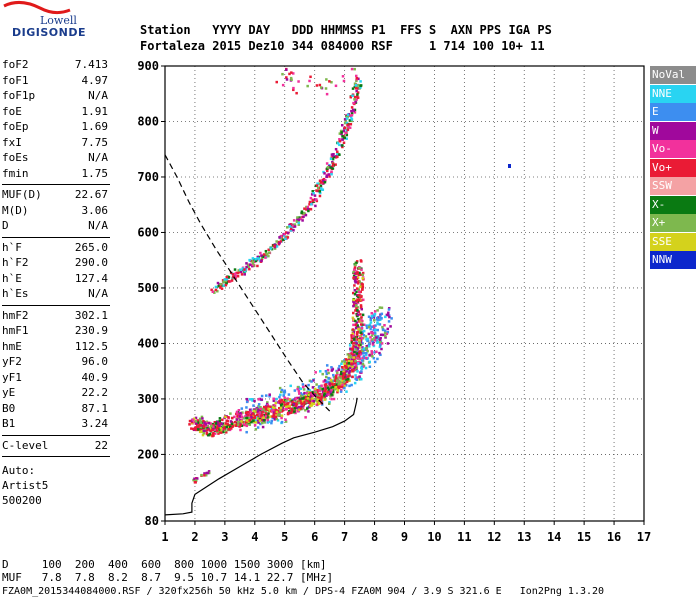  What do you see at coordinates (554, 537) in the screenshot?
I see `x-tick-label: 14` at bounding box center [554, 537].